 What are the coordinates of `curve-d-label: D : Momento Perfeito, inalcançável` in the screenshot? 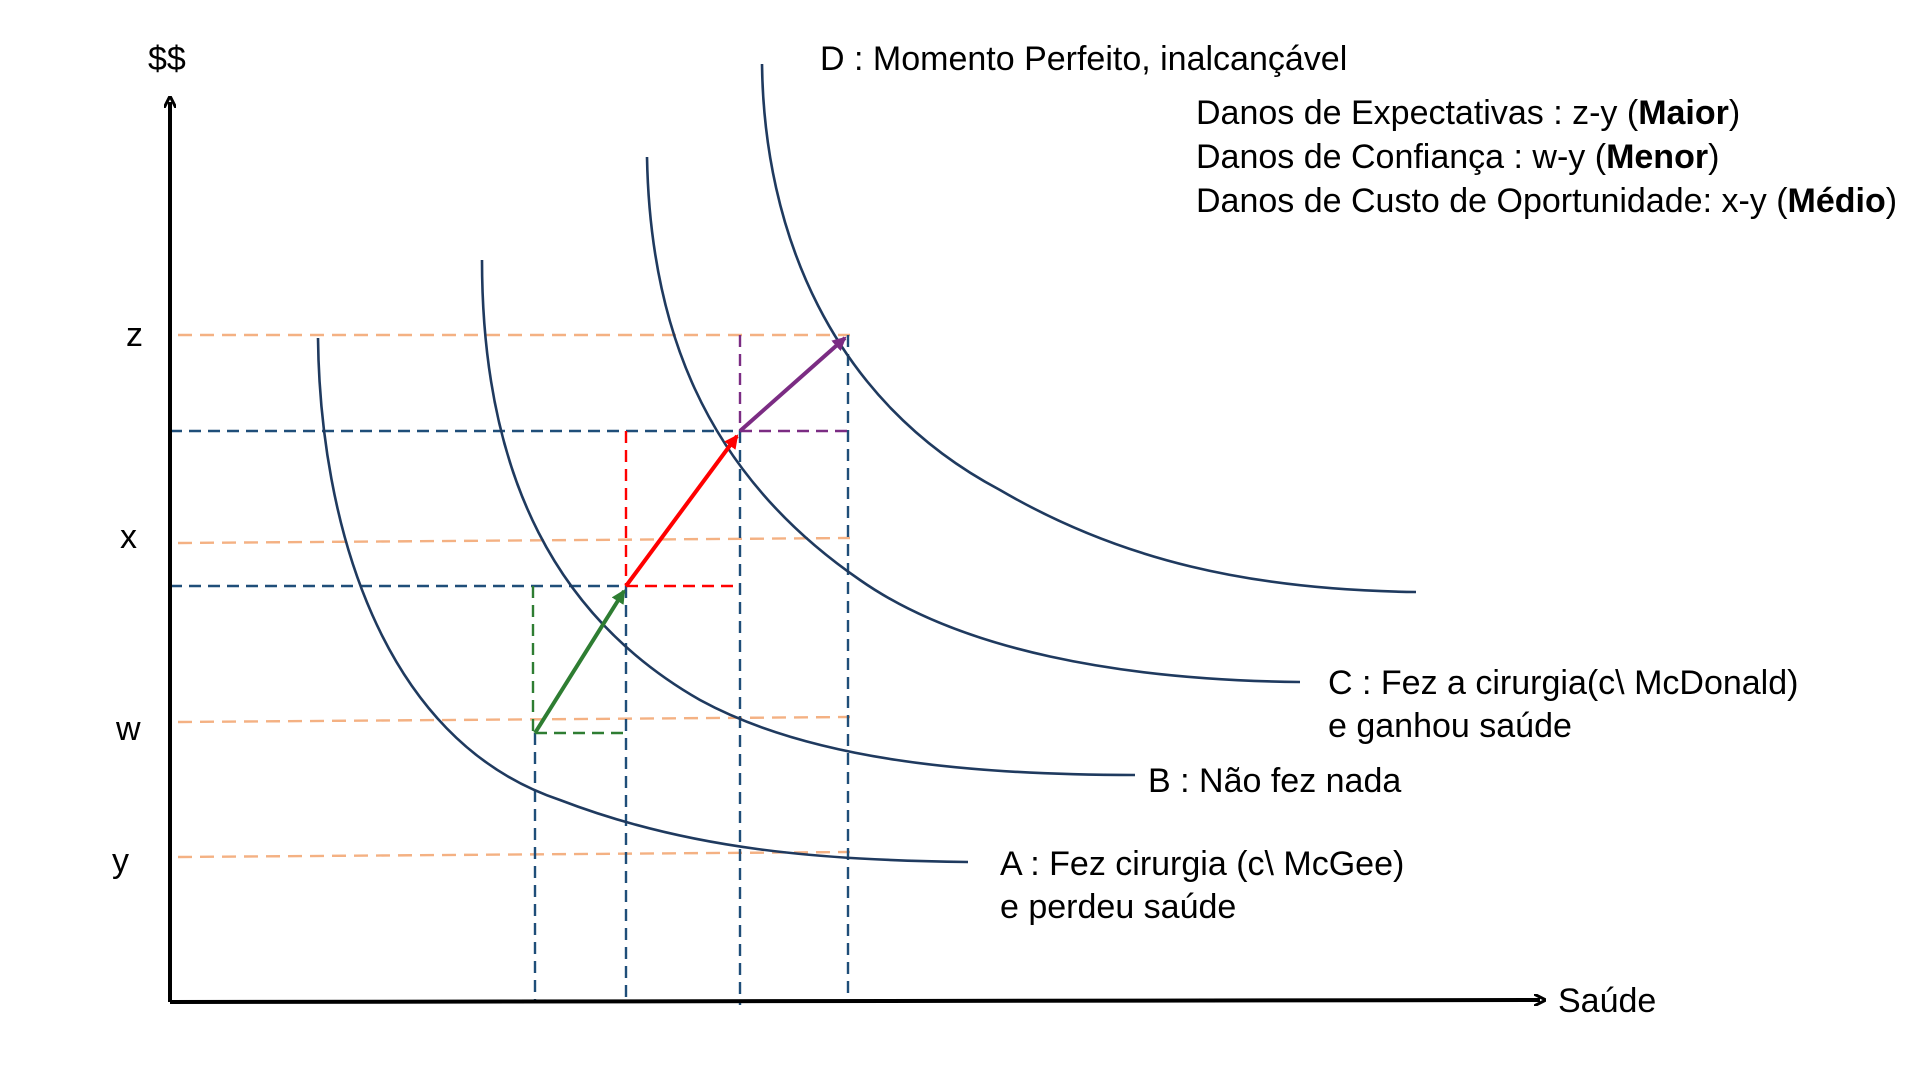 It's located at (1083, 59).